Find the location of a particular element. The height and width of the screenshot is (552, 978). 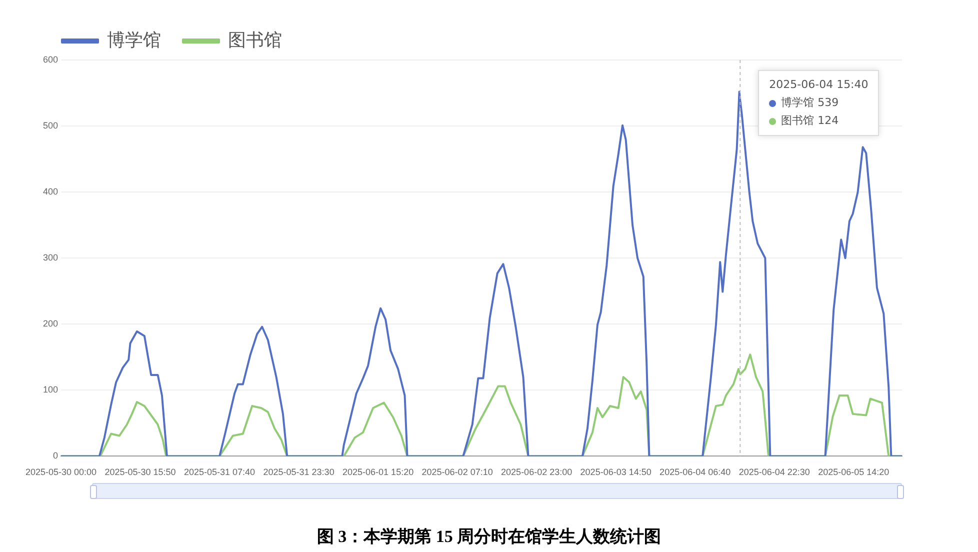

x-tick-label: 2025-06-01 15:20 is located at coordinates (378, 472).